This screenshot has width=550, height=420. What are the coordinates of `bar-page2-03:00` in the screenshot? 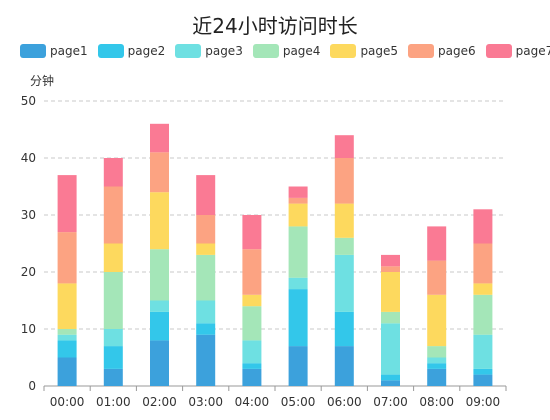 It's located at (206, 329).